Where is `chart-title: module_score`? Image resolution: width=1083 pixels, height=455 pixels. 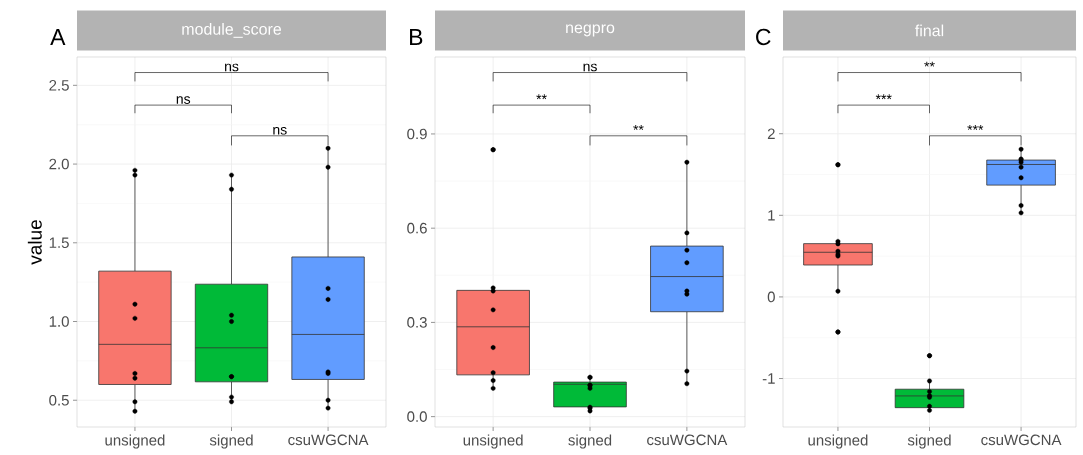
chart-title: module_score is located at coordinates (232, 30).